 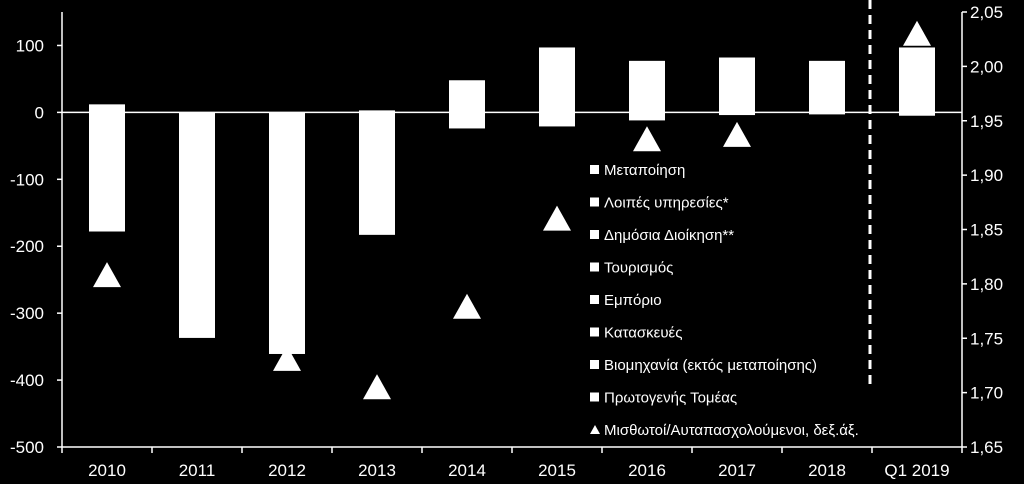 I want to click on left-tick-label: 0, so click(x=39, y=112).